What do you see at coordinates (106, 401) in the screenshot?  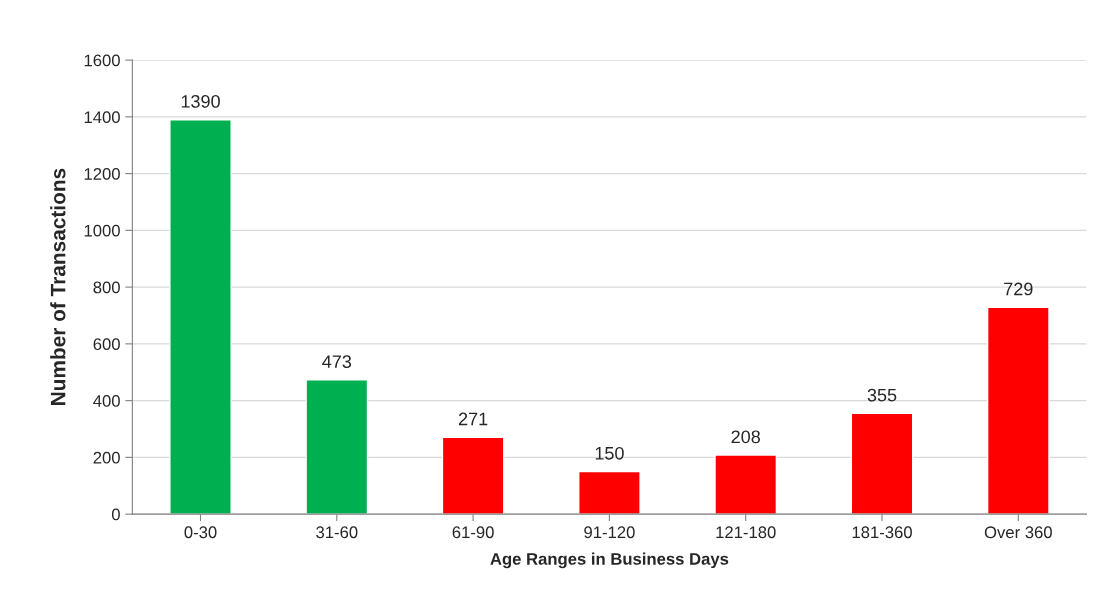 I see `y-tick-label: 400` at bounding box center [106, 401].